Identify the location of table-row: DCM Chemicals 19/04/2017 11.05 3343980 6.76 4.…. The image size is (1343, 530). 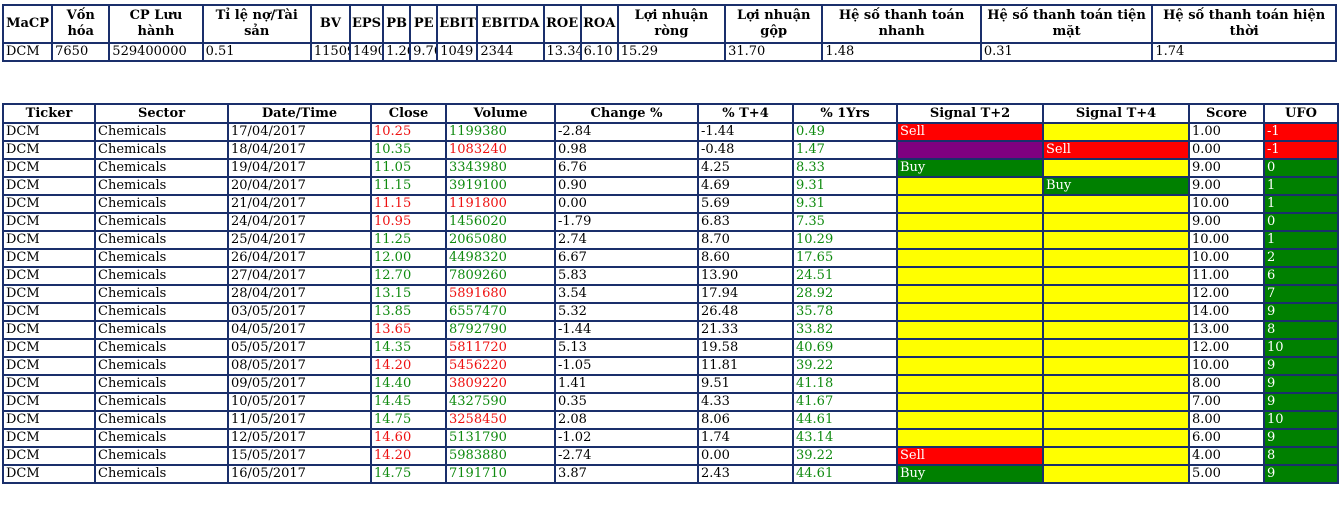
(670, 168).